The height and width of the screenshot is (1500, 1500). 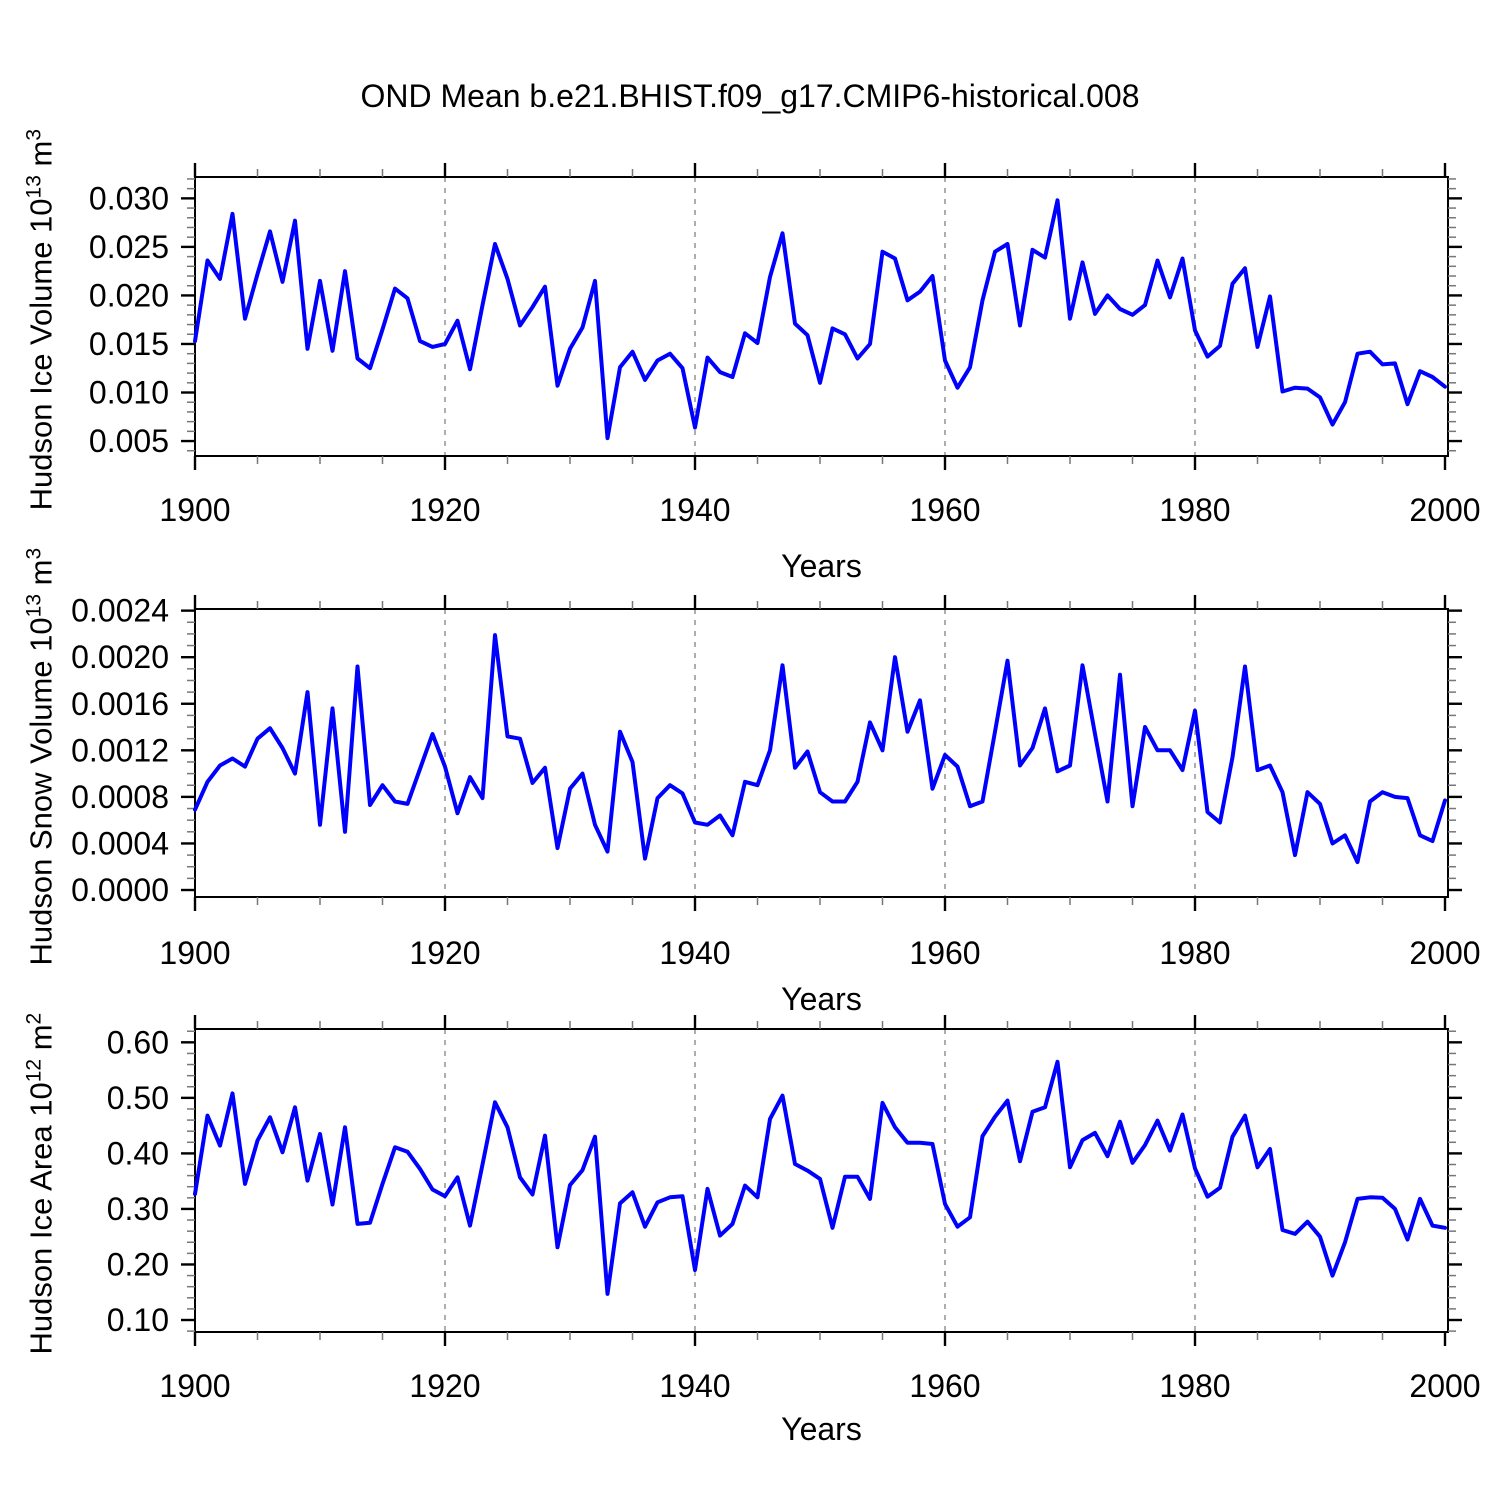 What do you see at coordinates (129, 393) in the screenshot?
I see `y-tick-label: 0.010` at bounding box center [129, 393].